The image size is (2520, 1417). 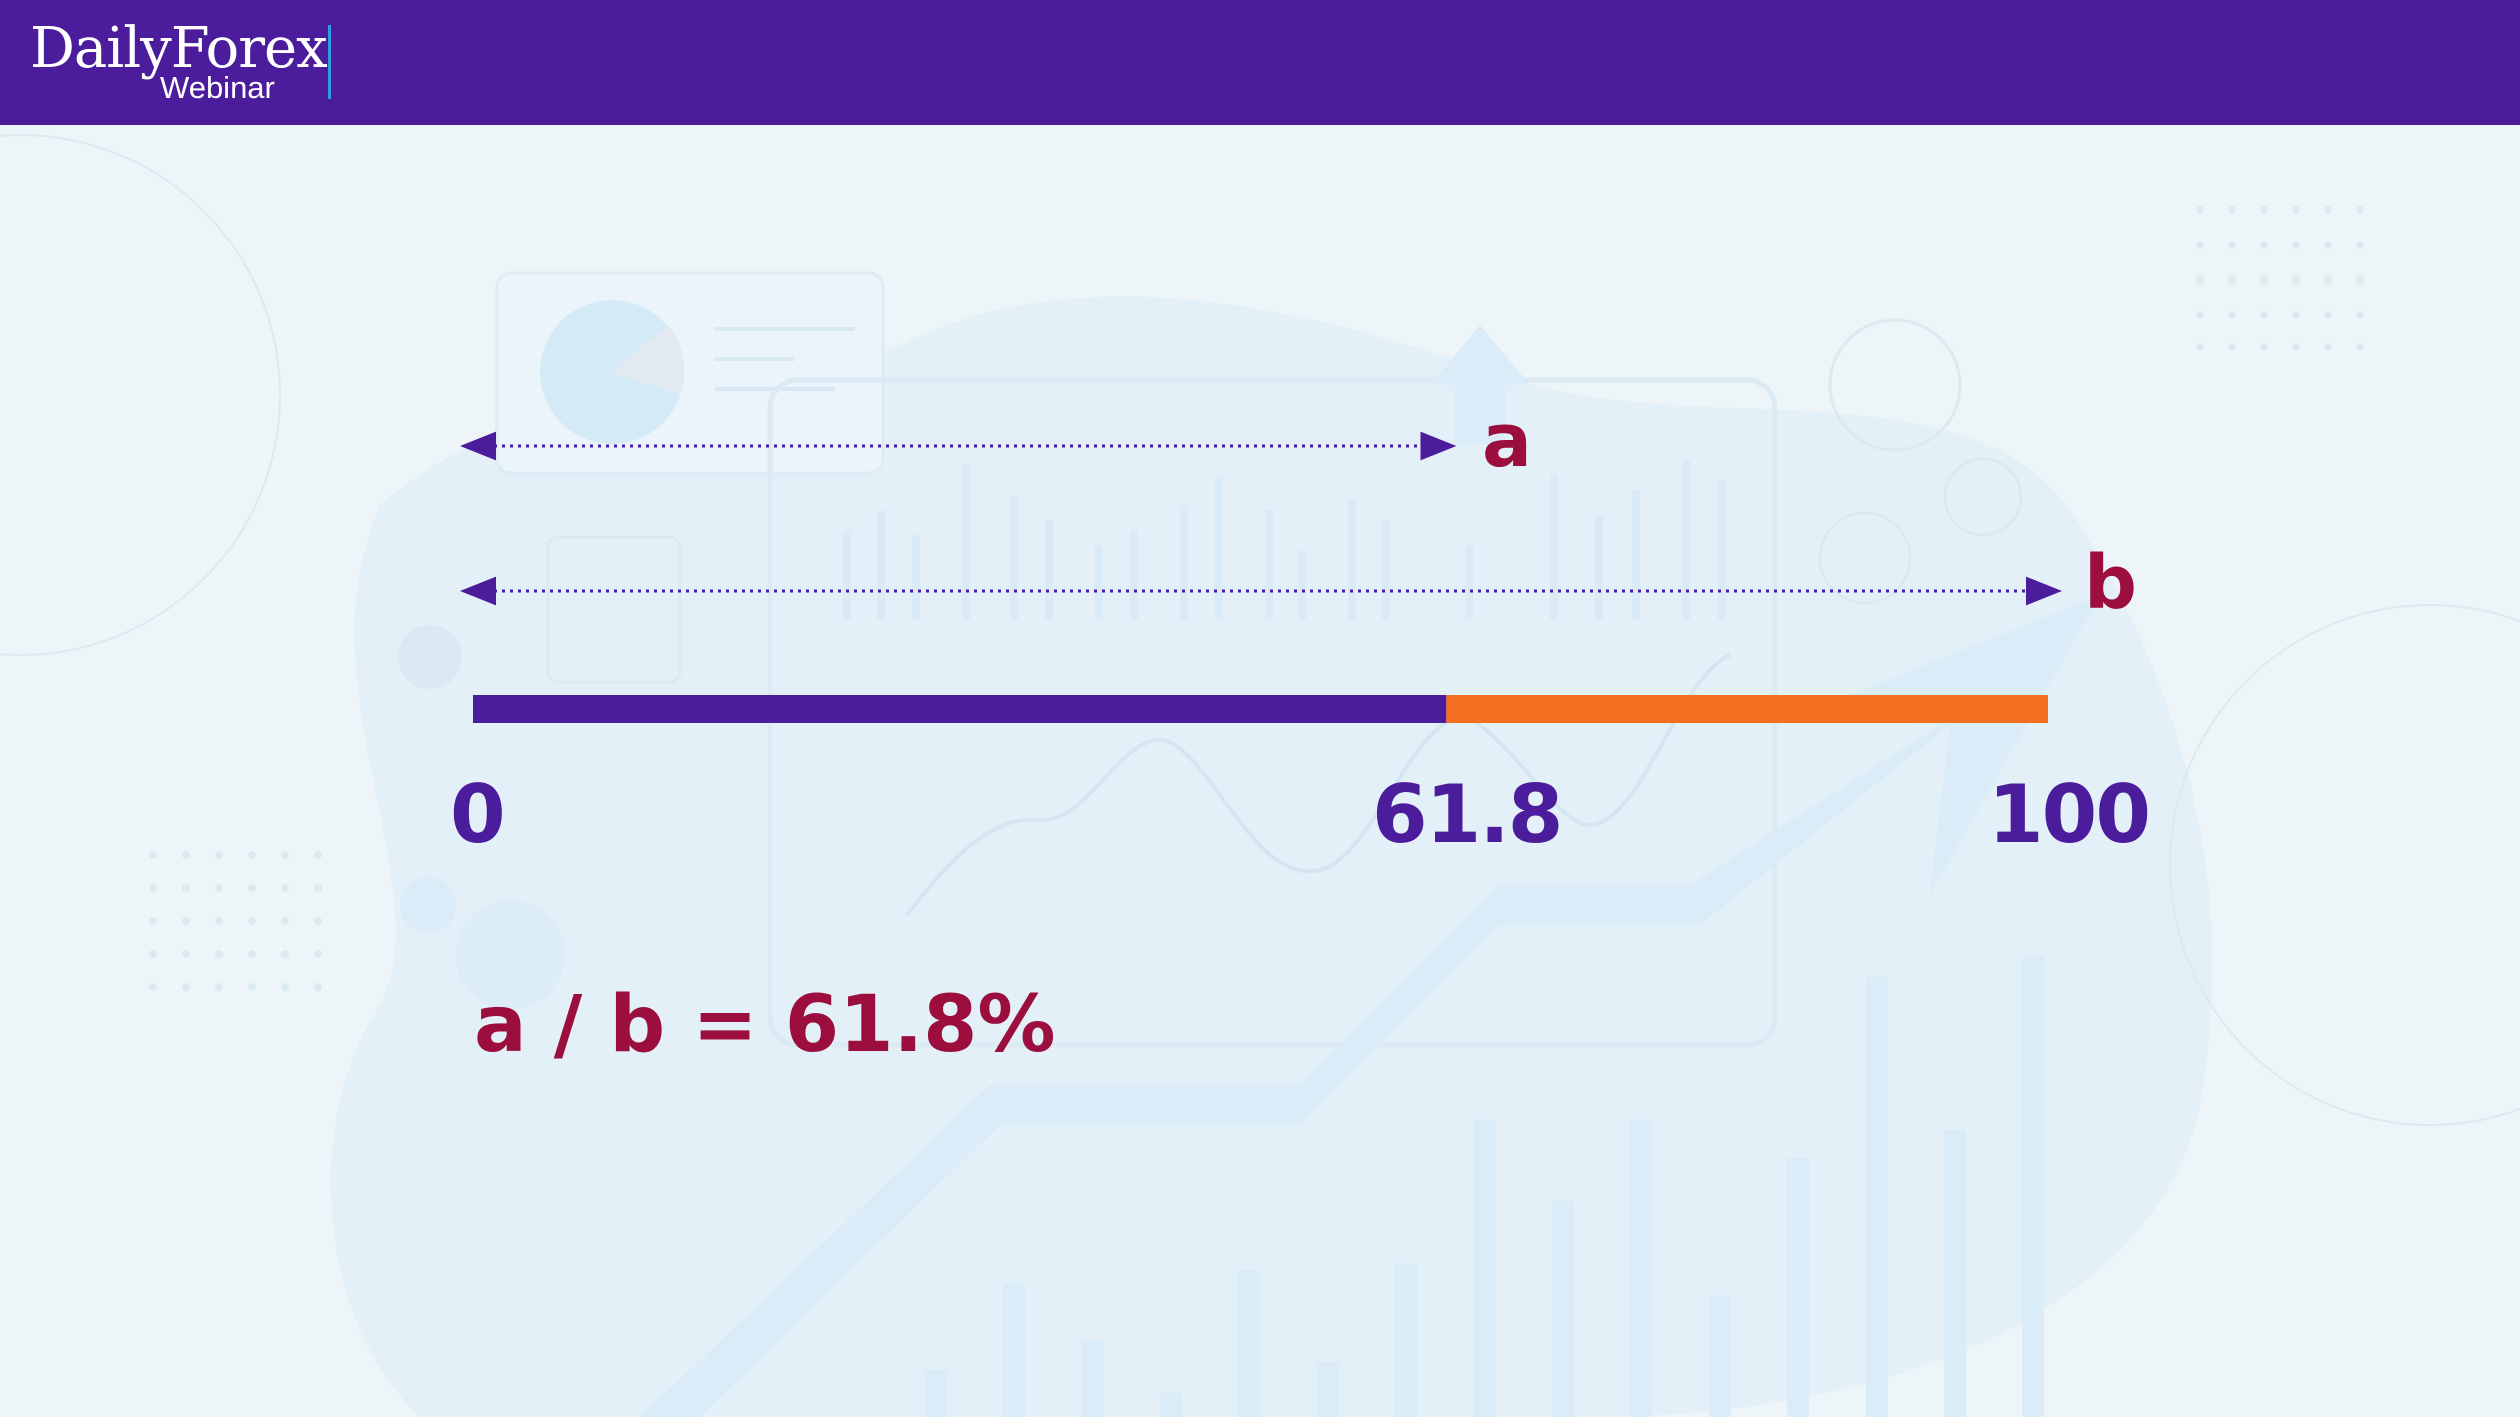 I want to click on segment-b-label: b, so click(x=2110, y=583).